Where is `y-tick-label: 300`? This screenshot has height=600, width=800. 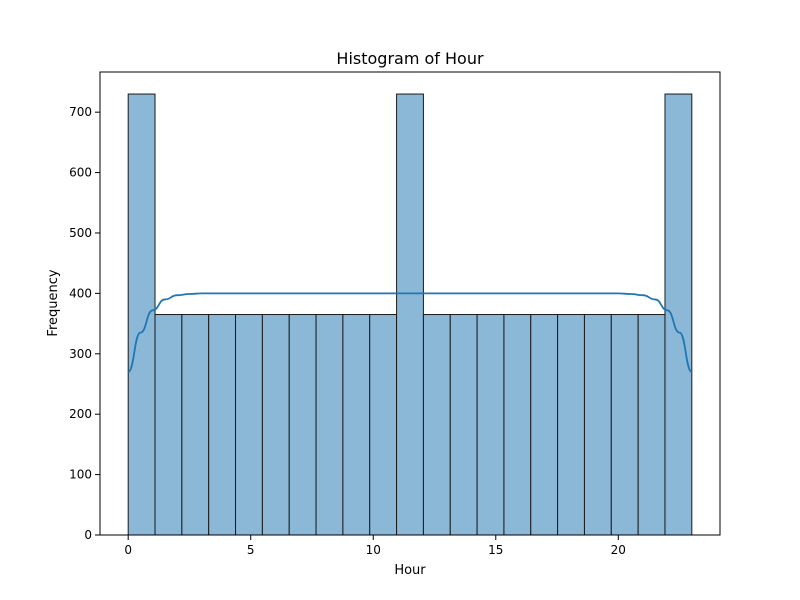 y-tick-label: 300 is located at coordinates (80, 354).